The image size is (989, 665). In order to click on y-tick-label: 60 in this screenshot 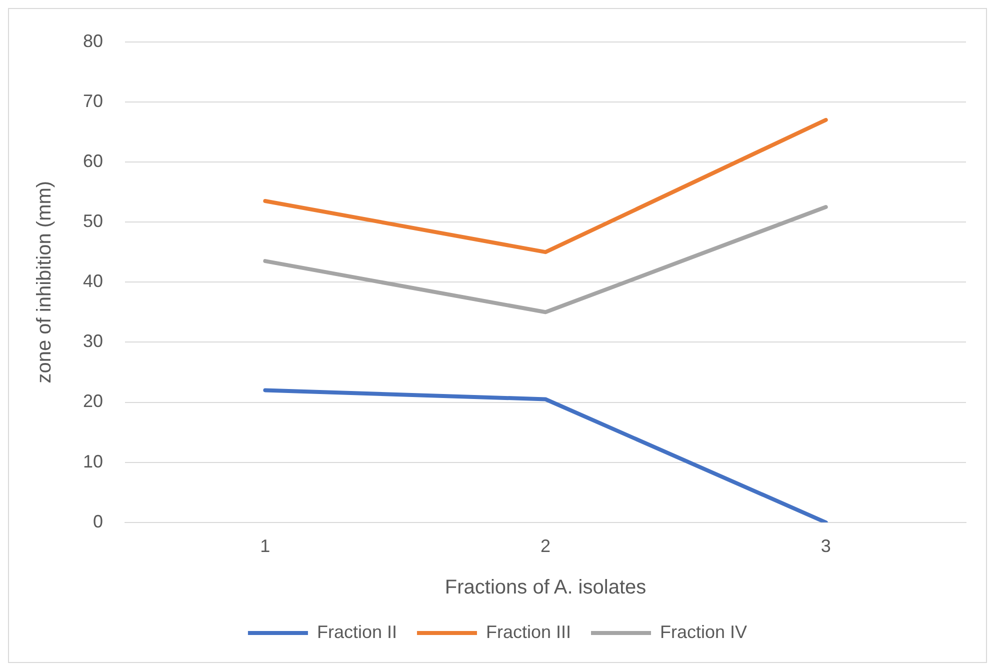, I will do `click(93, 160)`.